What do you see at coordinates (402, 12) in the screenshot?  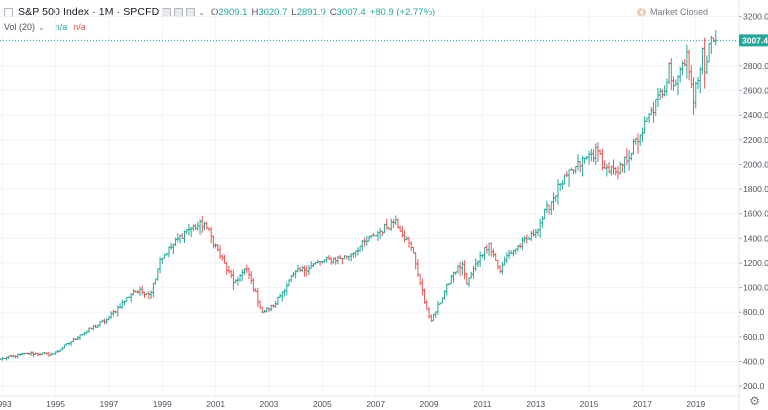 I see `change-value: +80.9 (+2.77%)` at bounding box center [402, 12].